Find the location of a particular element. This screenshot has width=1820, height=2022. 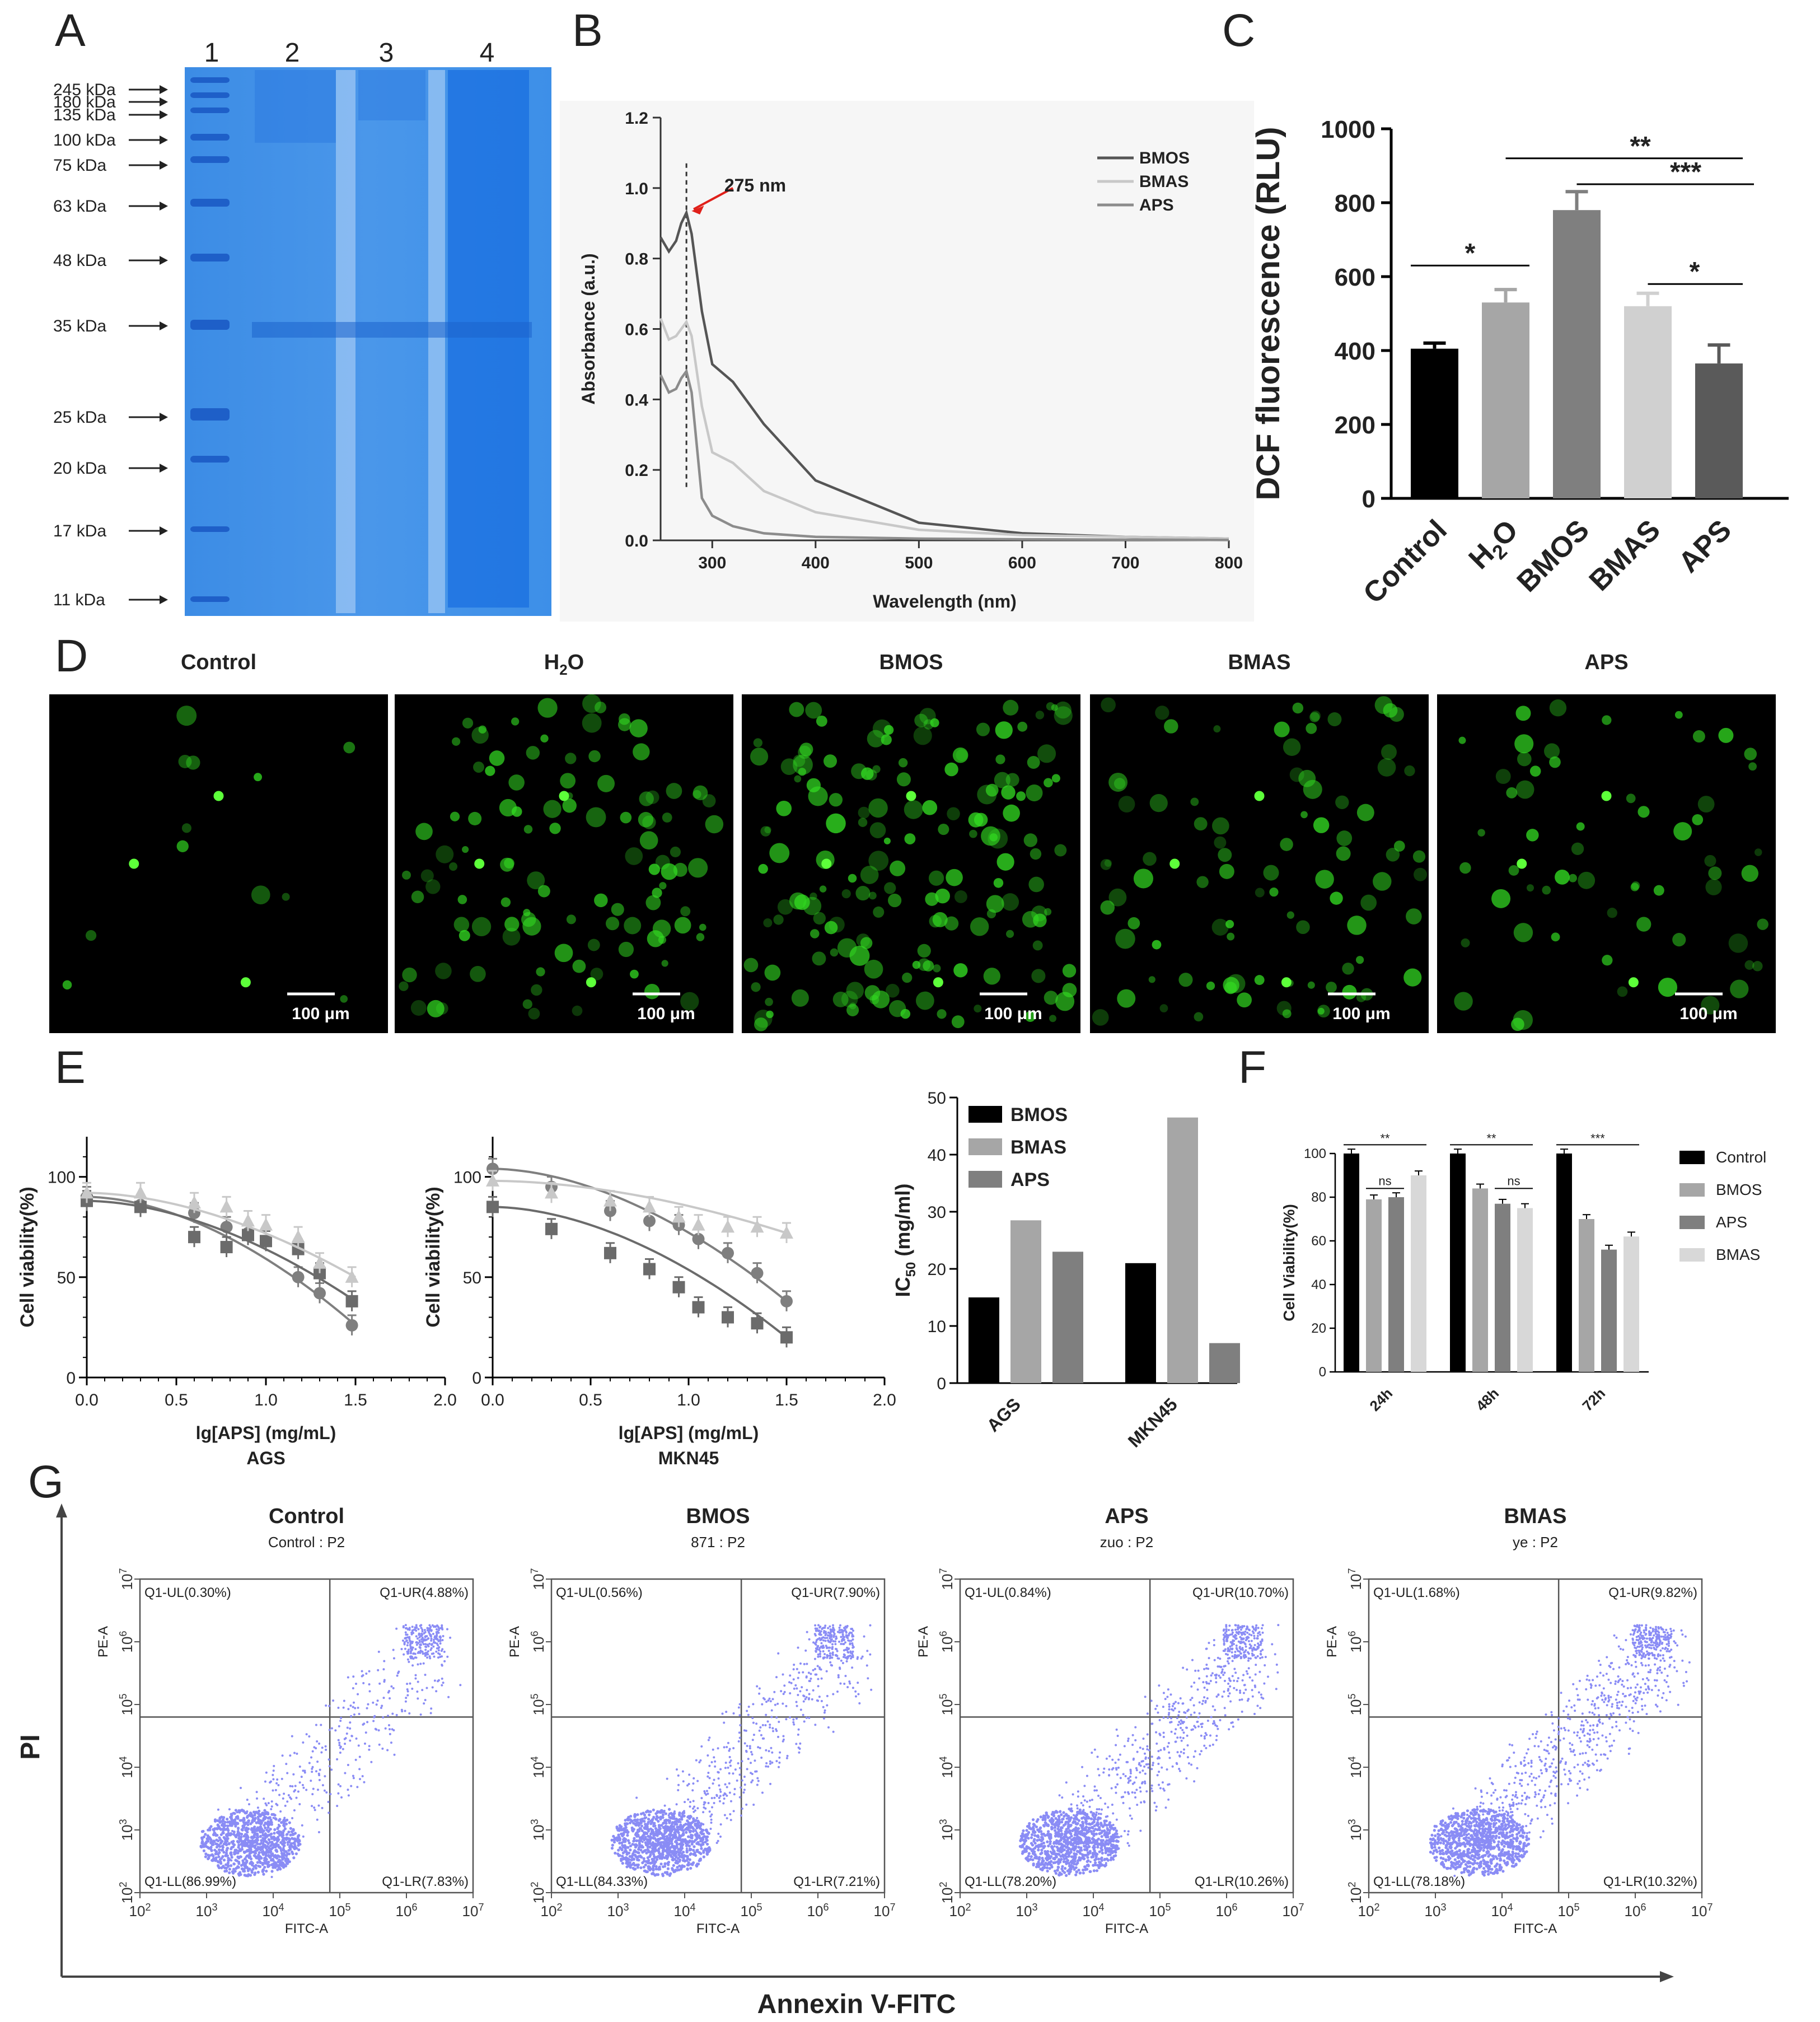

gel-streak is located at coordinates (346, 341).